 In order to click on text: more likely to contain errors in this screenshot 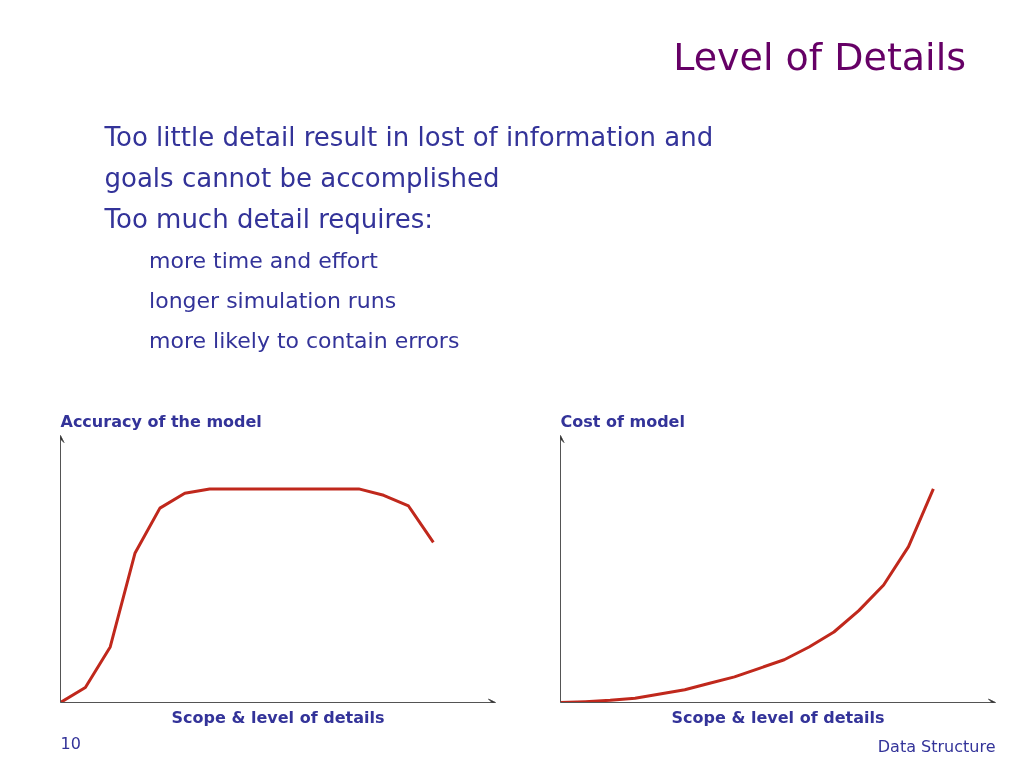, I will do `click(304, 341)`.